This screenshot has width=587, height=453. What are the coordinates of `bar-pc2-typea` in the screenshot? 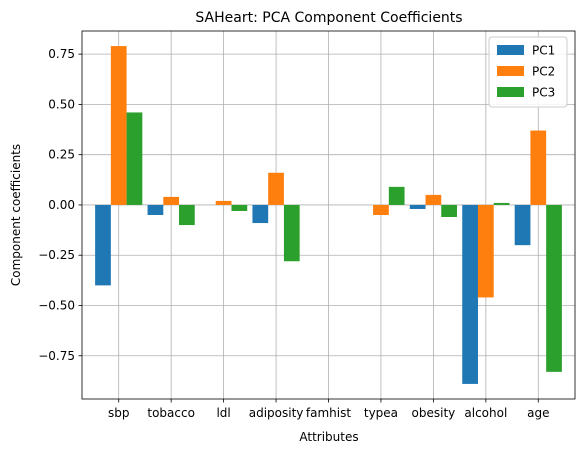 It's located at (381, 209).